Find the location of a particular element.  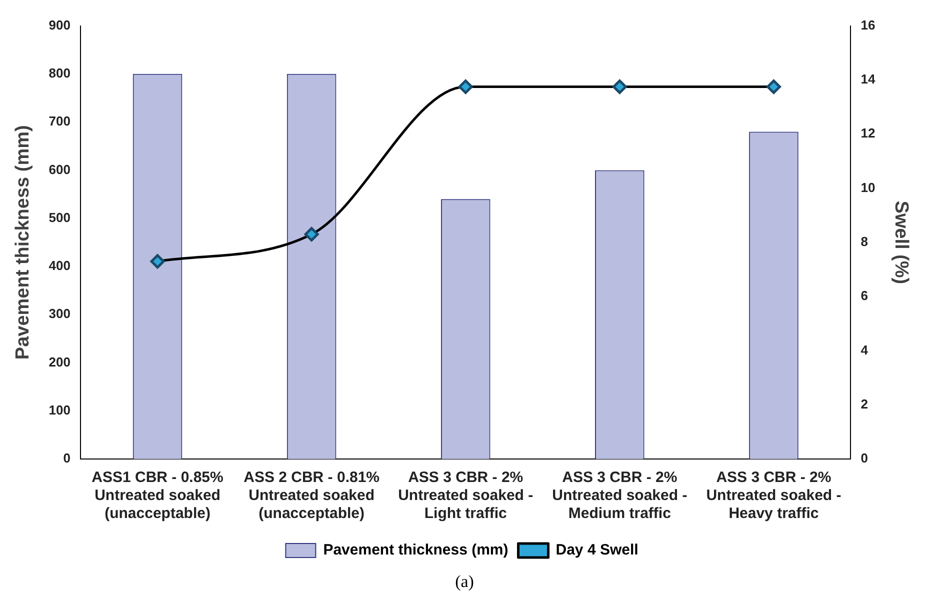

y2-tick-label: 4 is located at coordinates (864, 350).